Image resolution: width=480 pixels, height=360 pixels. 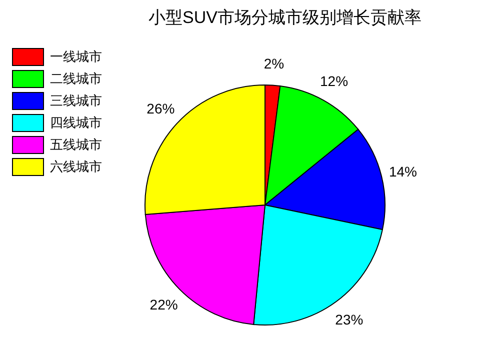 What do you see at coordinates (285, 18) in the screenshot?
I see `chart-title: 小型SUV市场分城市级别增长贡献率` at bounding box center [285, 18].